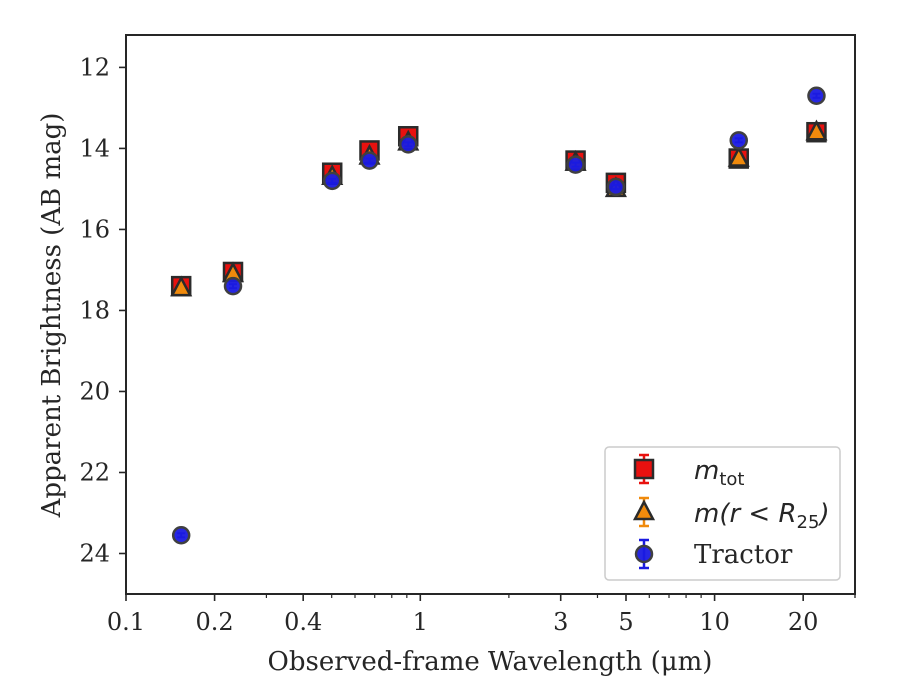  I want to click on y-tick-label: 22, so click(94, 472).